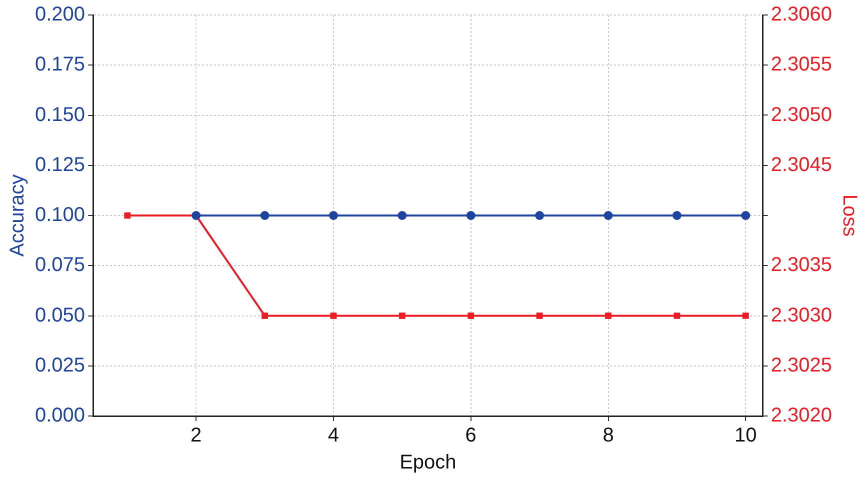 The height and width of the screenshot is (479, 867). Describe the element at coordinates (60, 165) in the screenshot. I see `y-tick-label: 0.125` at that location.